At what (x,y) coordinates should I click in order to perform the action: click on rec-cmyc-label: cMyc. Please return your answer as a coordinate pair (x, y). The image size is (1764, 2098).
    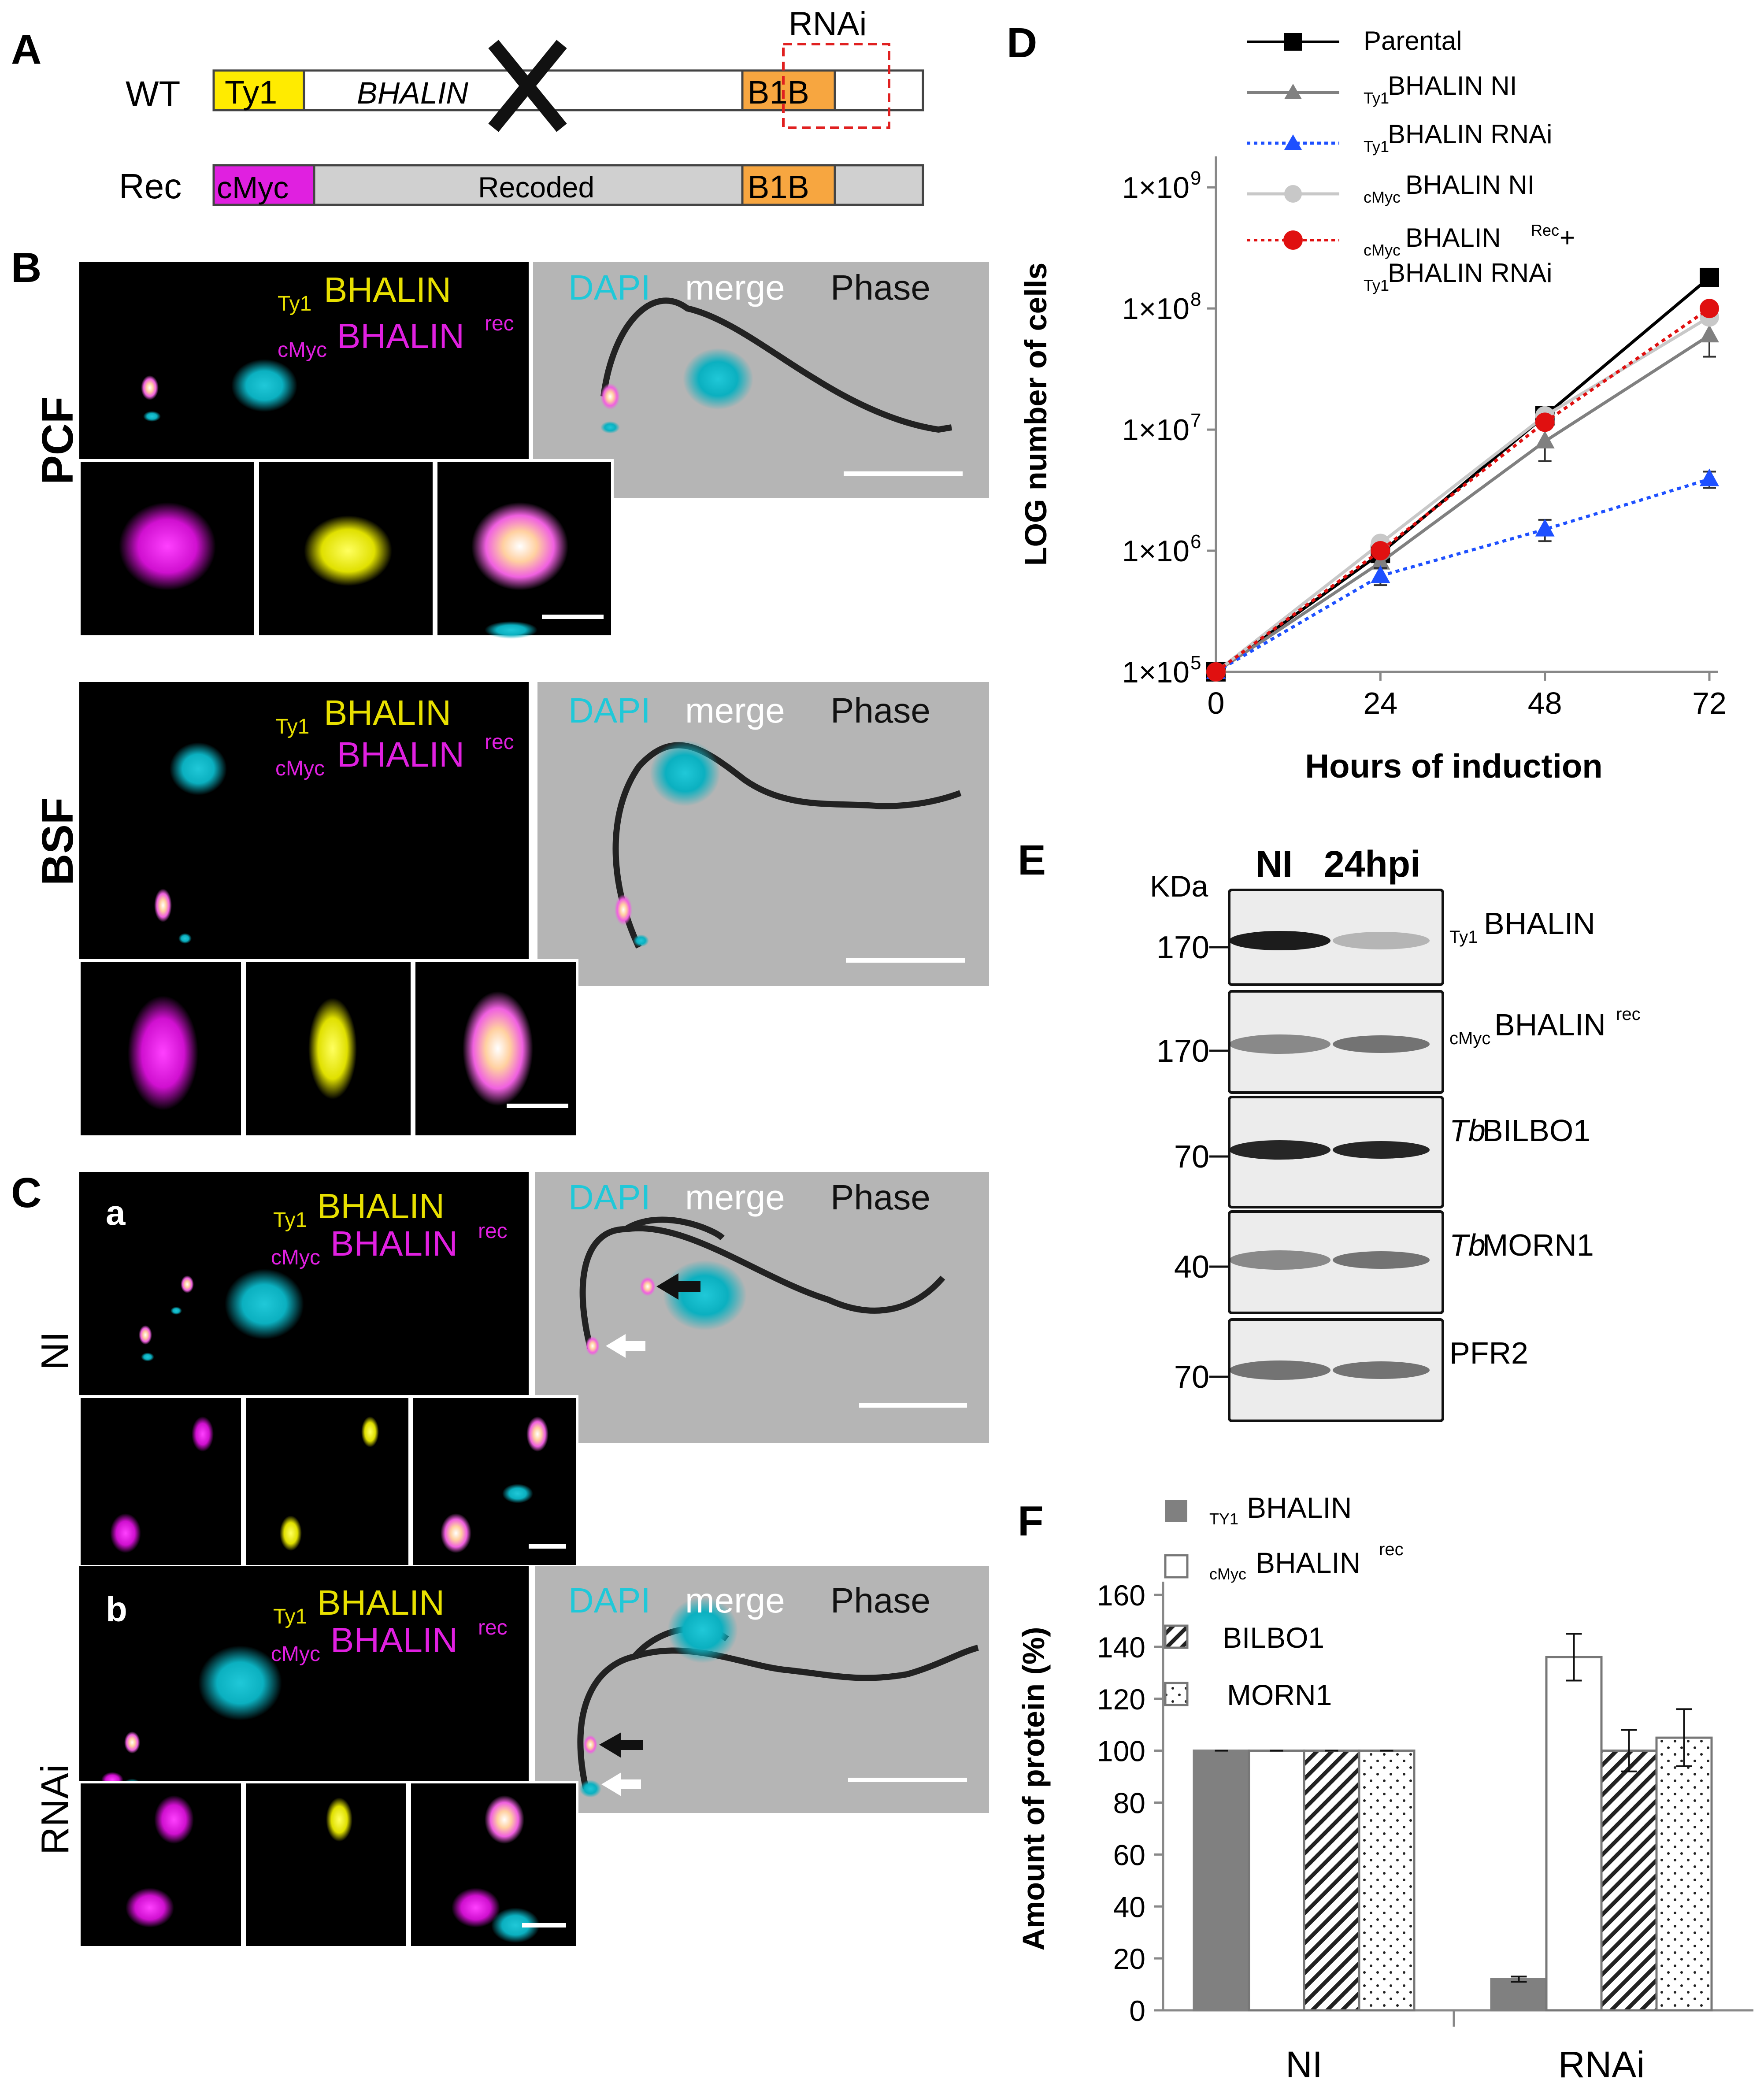
    Looking at the image, I should click on (253, 188).